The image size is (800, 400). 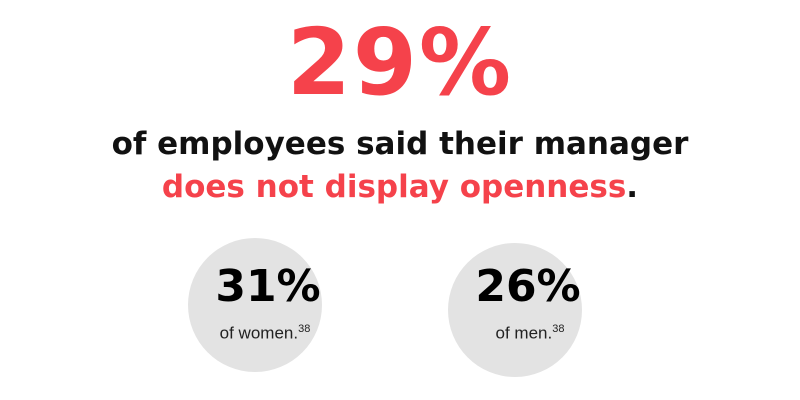 I want to click on headline-line: does not display openness., so click(x=400, y=187).